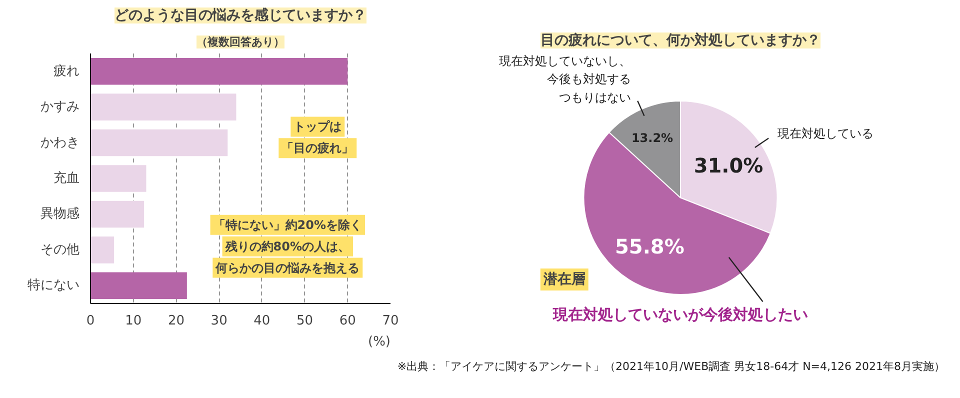 This screenshot has width=960, height=398. I want to click on annotation: 「特にない」約20%を除く, so click(287, 225).